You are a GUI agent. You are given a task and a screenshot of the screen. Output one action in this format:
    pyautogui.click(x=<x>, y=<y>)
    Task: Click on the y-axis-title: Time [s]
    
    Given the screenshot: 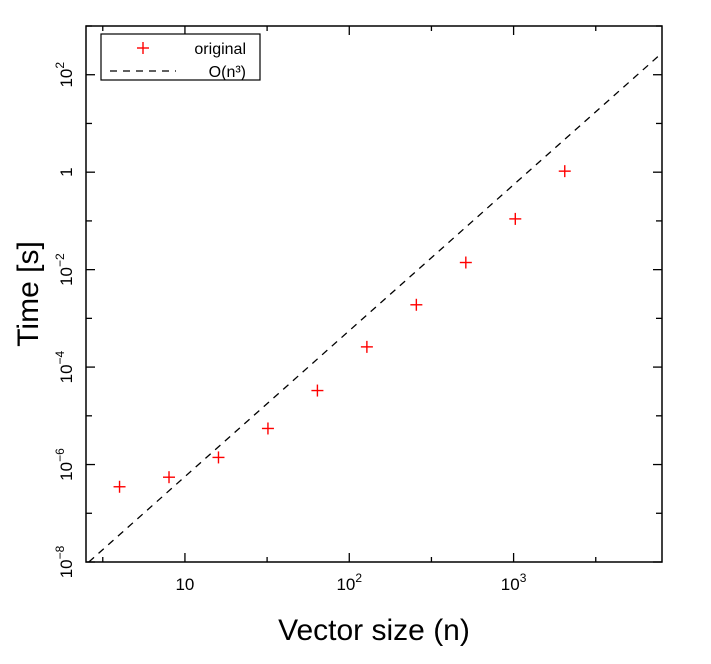 What is the action you would take?
    pyautogui.click(x=28, y=294)
    